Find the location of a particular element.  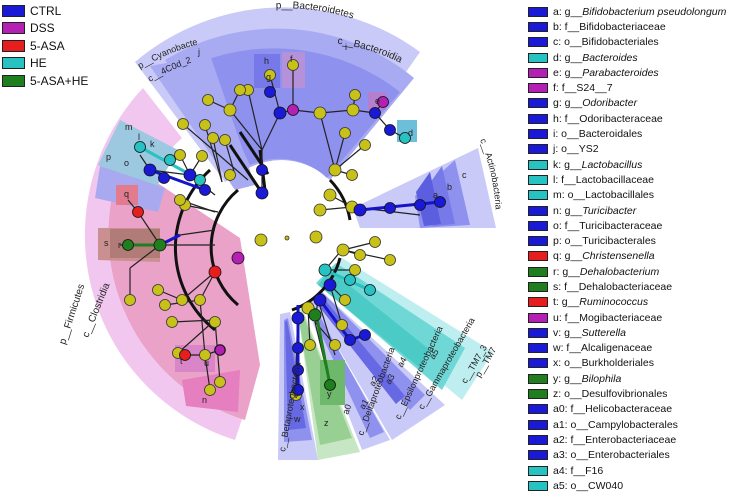

feature-label: o: f__Turicibacteraceae is located at coordinates (607, 226).